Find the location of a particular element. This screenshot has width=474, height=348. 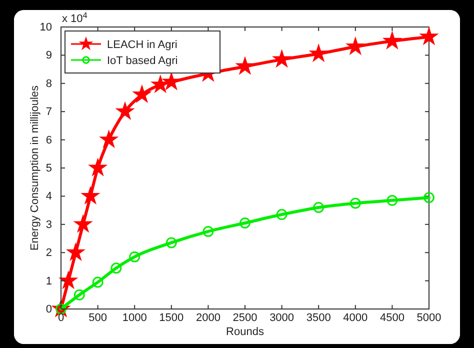

legend-label: IoT based Agri is located at coordinates (142, 61).